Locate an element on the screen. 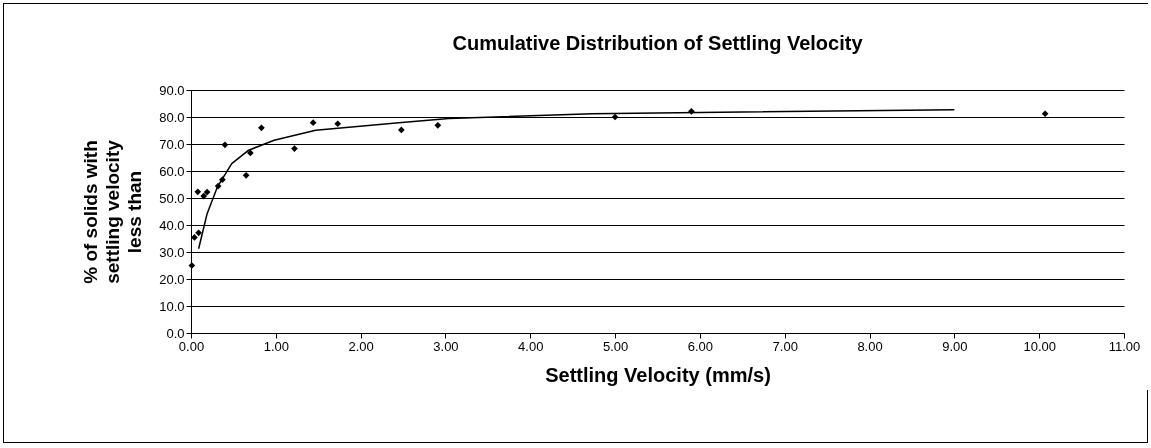 The width and height of the screenshot is (1151, 448). y-tick-label: 30.0 is located at coordinates (172, 252).